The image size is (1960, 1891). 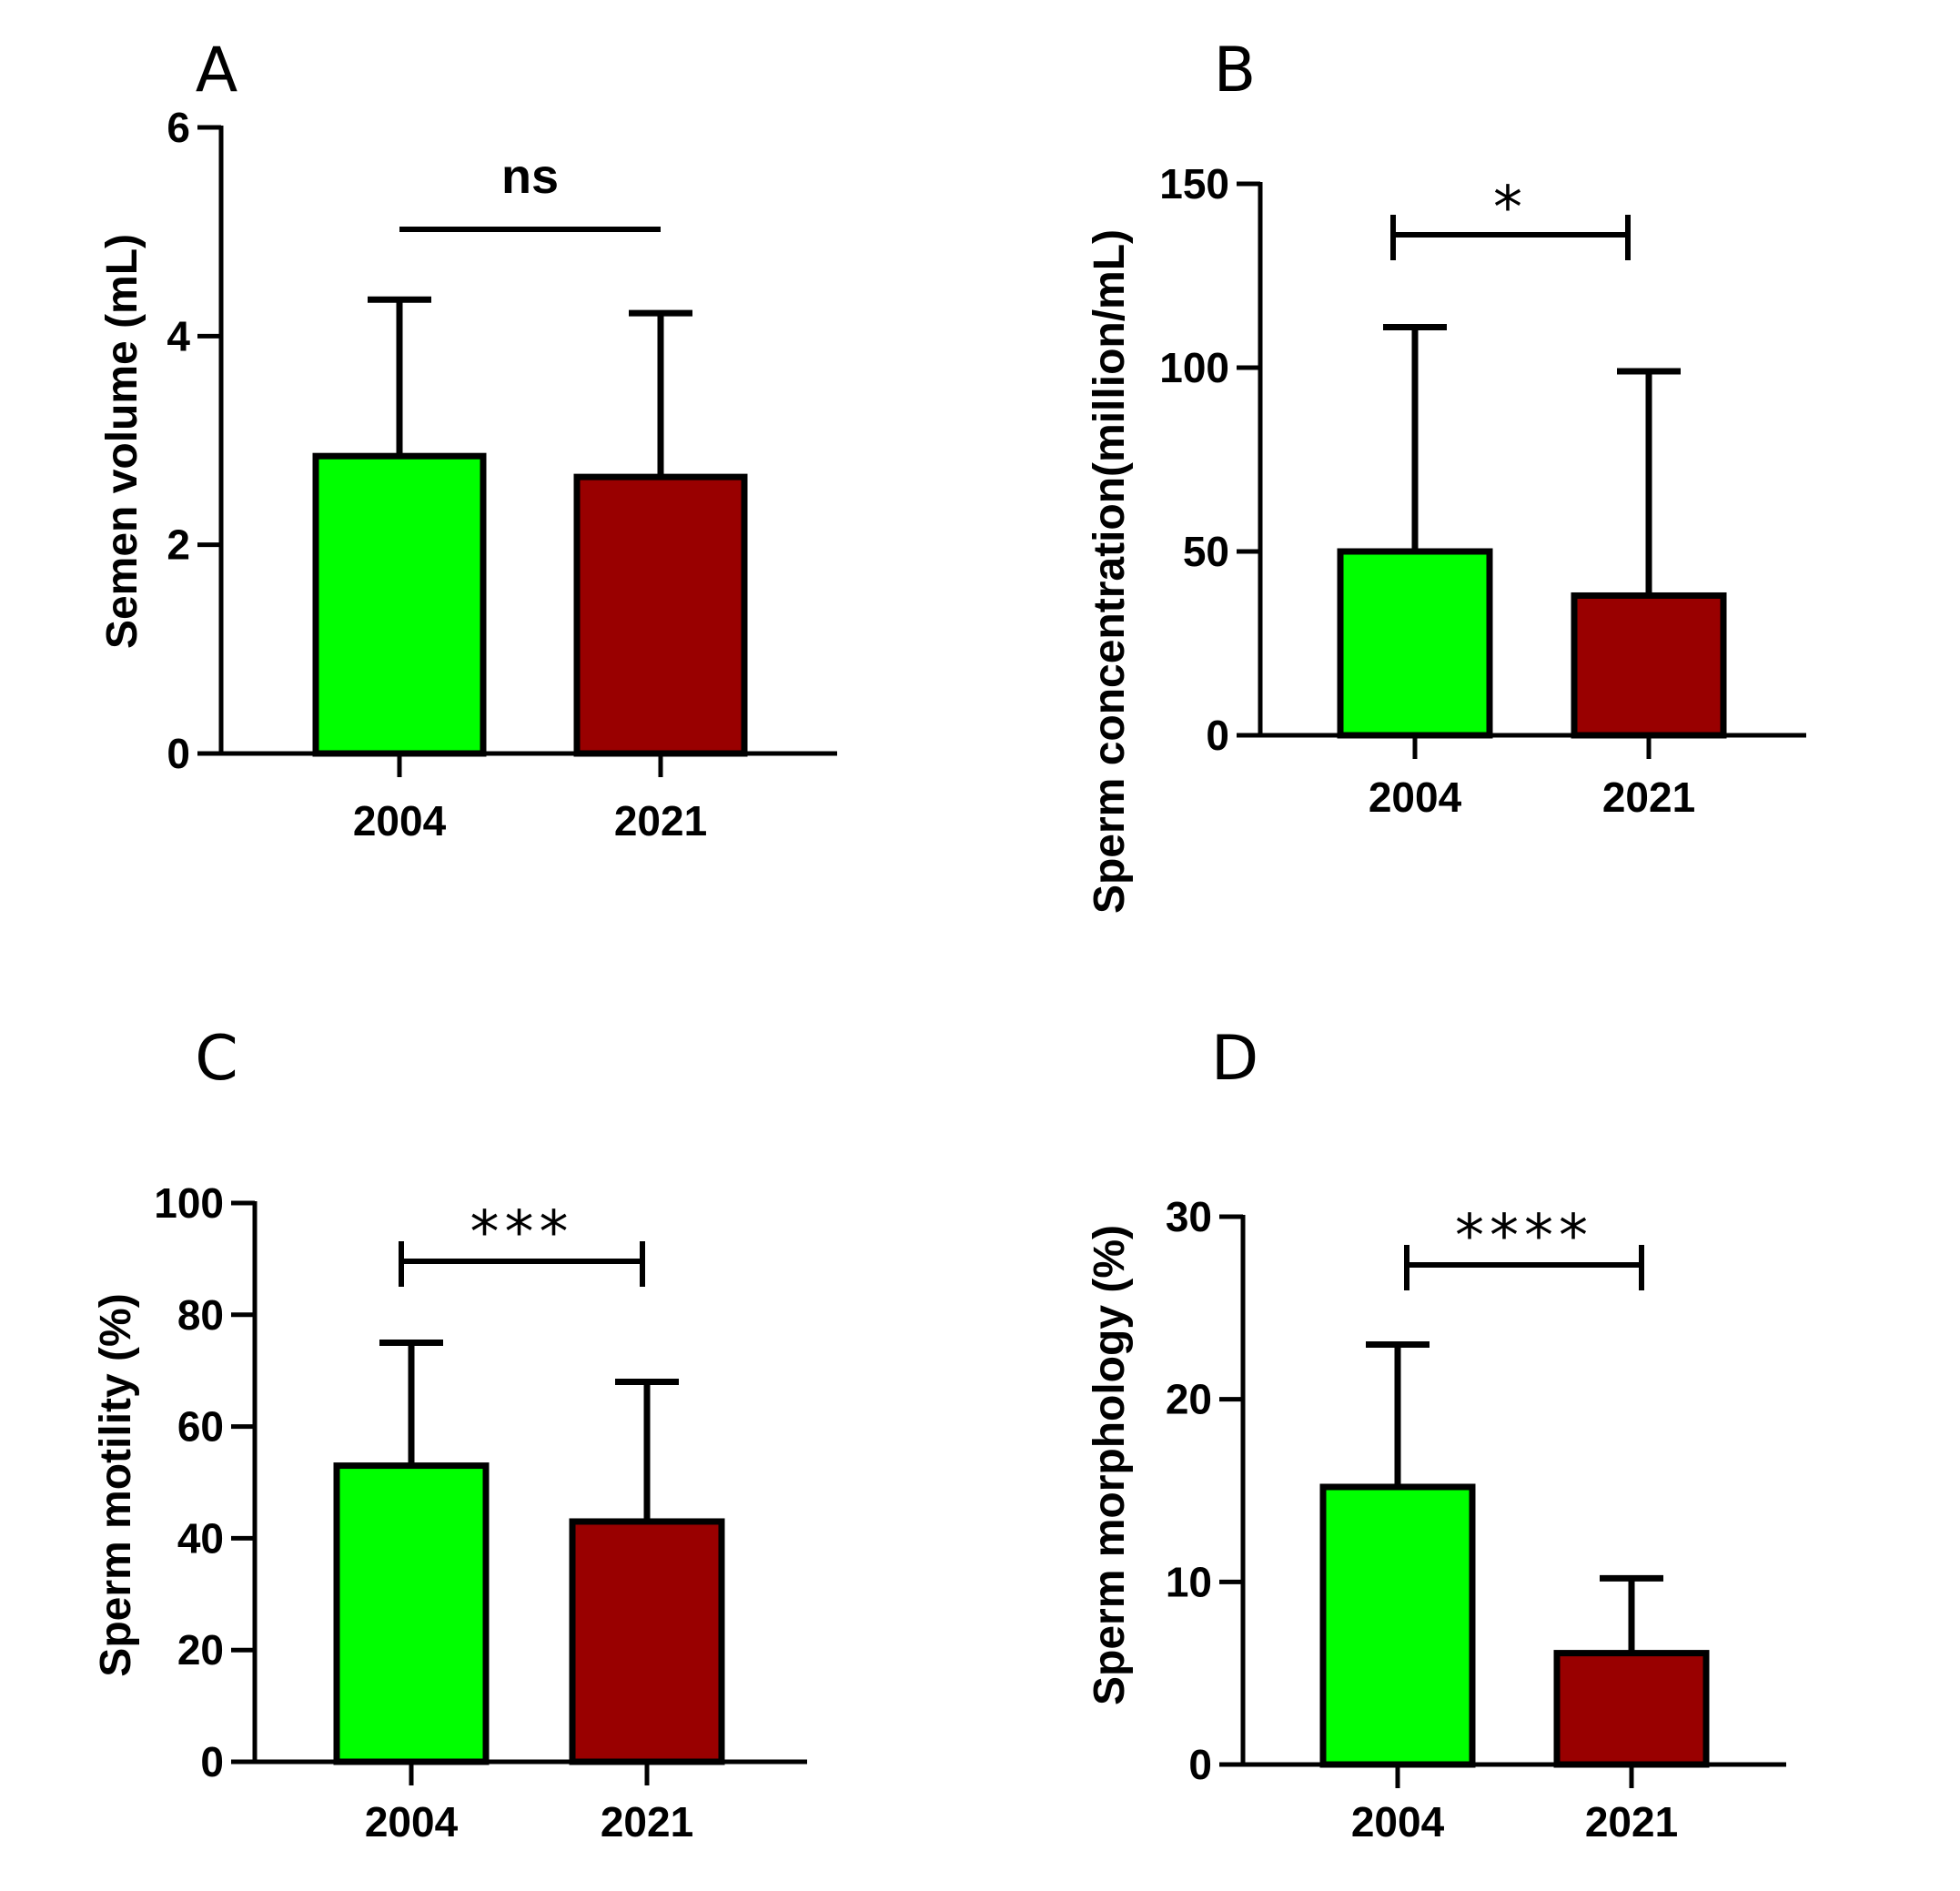 I want to click on y-axis-title: Semen volume (mL), so click(x=122, y=441).